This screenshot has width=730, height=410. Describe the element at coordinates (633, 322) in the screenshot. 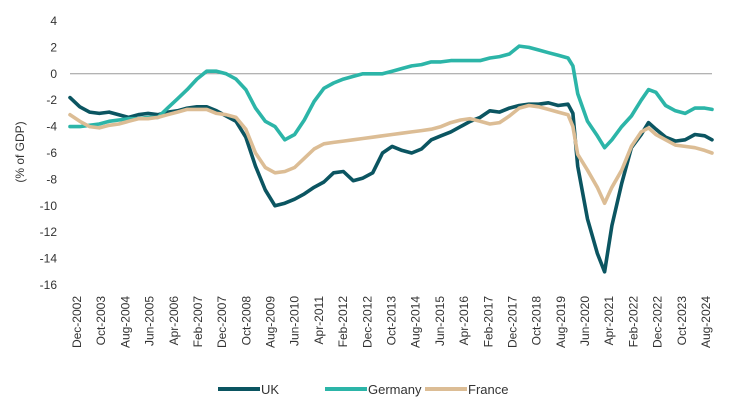

I see `x-tick-label: Feb-2022` at that location.